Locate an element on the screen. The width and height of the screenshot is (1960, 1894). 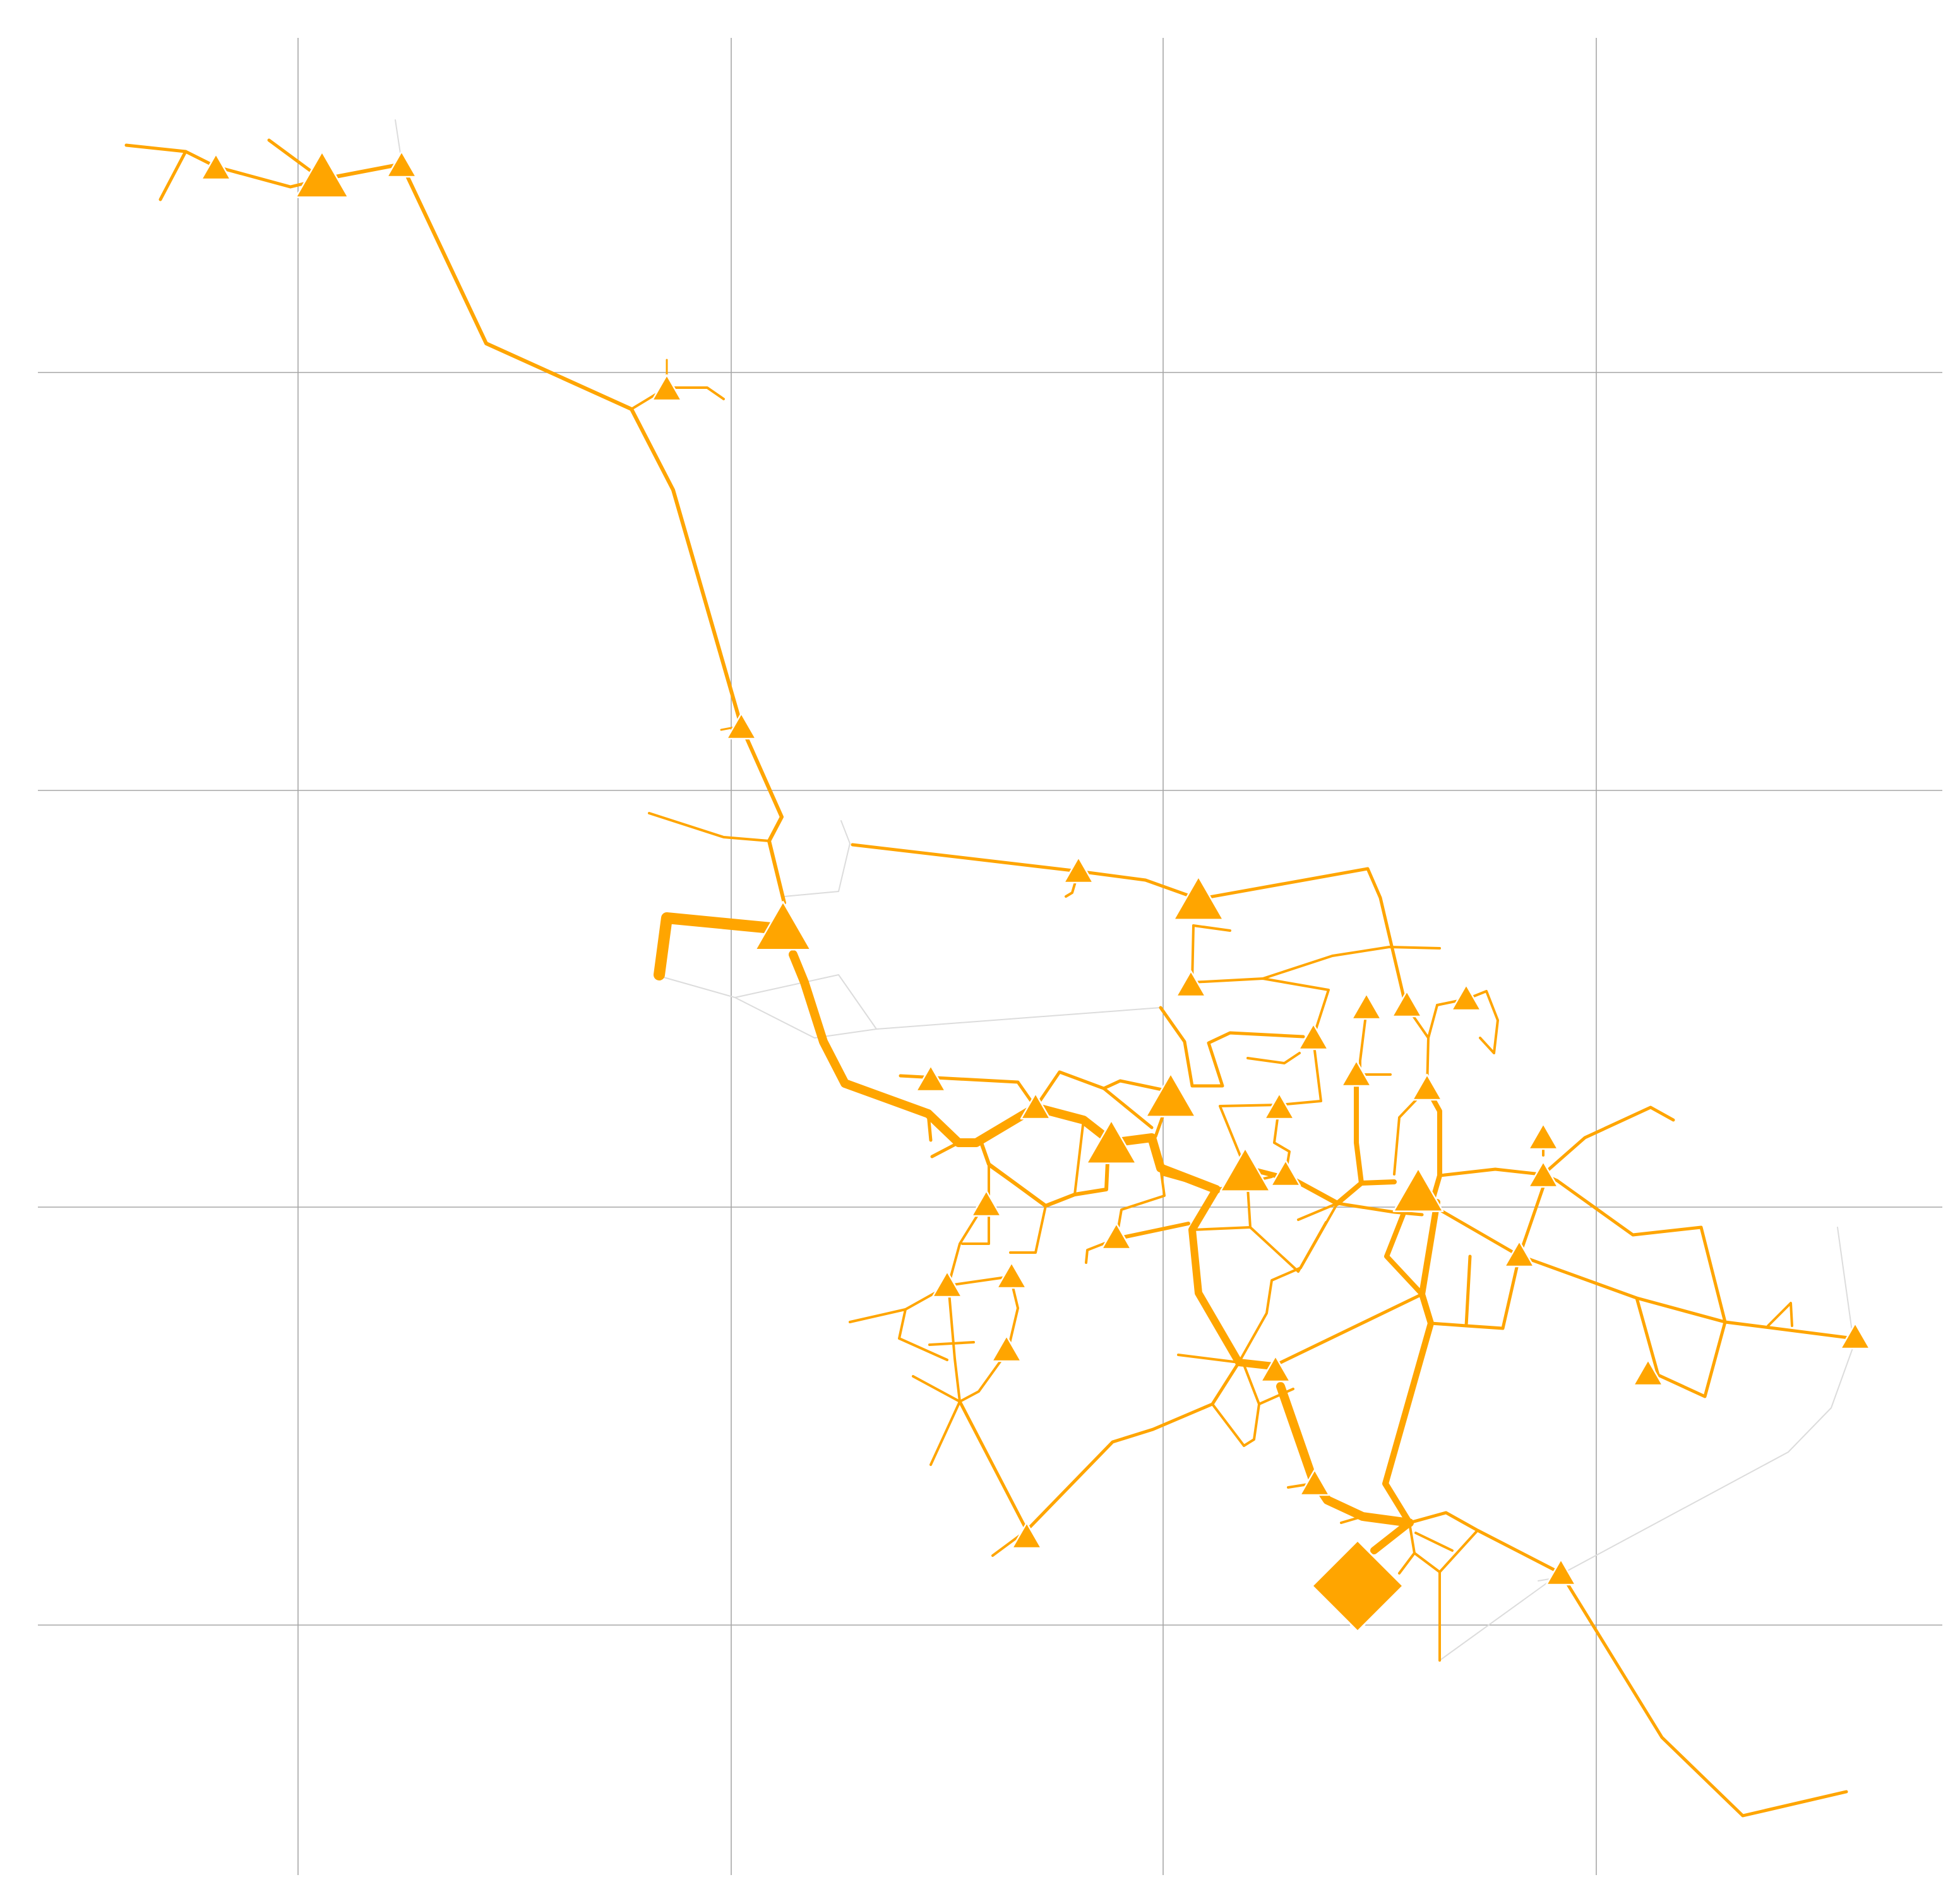
diamond-icon is located at coordinates (1357, 1586).